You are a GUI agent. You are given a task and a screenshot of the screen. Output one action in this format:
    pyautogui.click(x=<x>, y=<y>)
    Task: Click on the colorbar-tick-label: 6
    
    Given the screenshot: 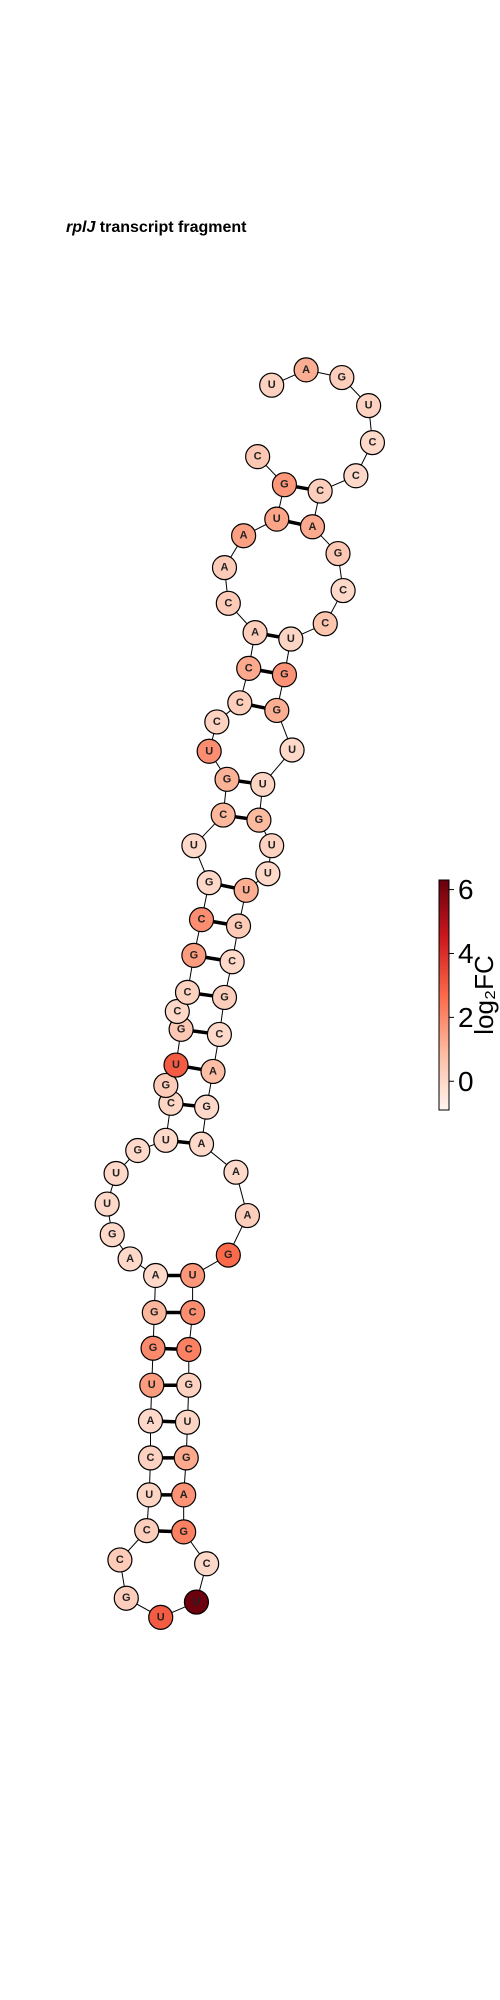 What is the action you would take?
    pyautogui.click(x=466, y=889)
    